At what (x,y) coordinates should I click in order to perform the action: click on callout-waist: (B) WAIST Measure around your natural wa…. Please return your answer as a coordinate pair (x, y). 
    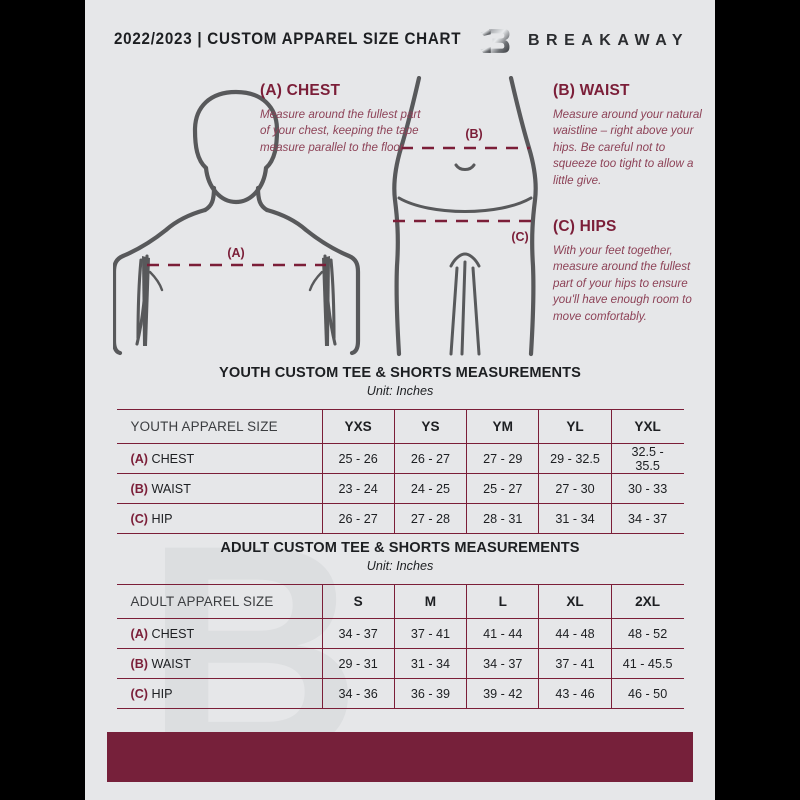
    Looking at the image, I should click on (629, 135).